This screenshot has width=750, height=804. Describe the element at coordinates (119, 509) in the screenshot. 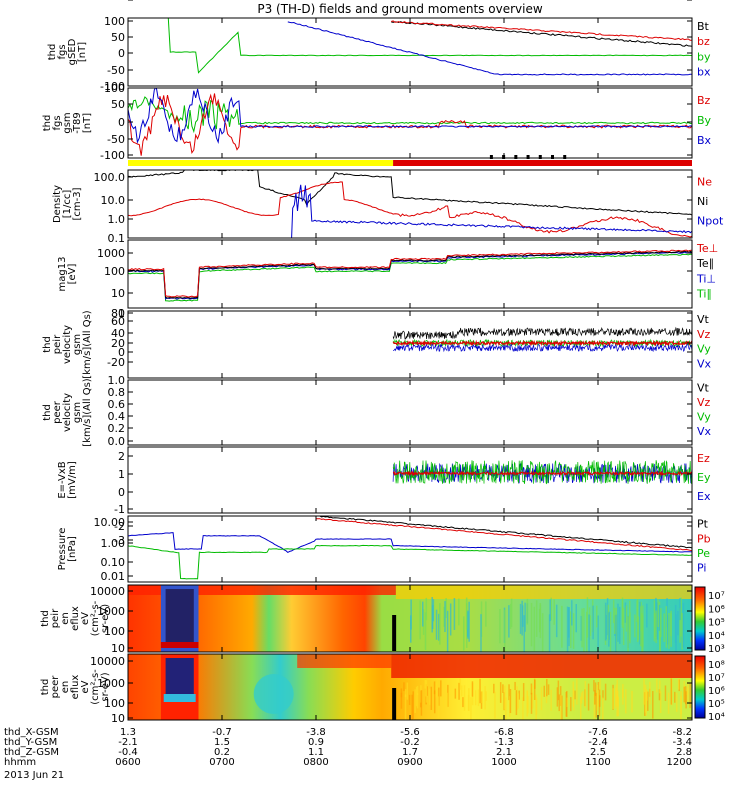

I see `y-tick-label: -1` at that location.